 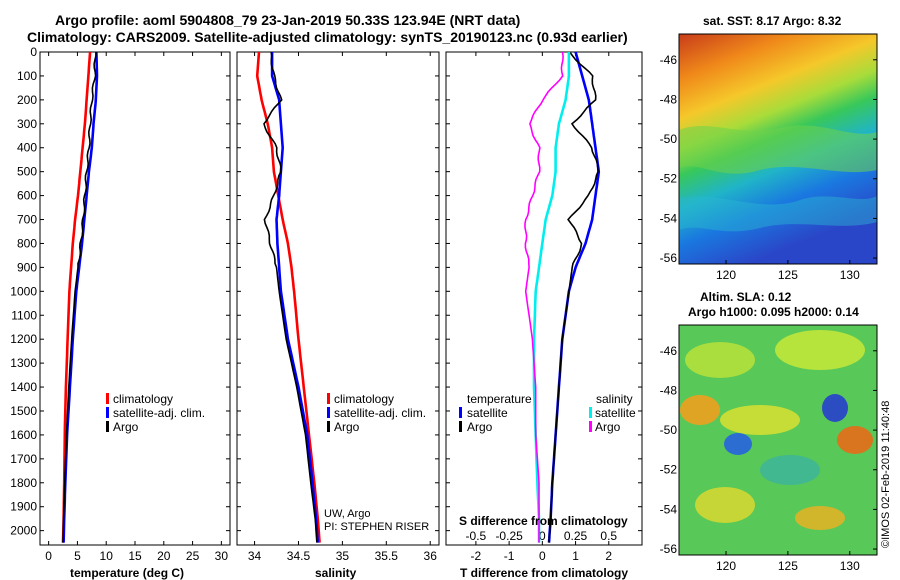 What do you see at coordinates (27, 172) in the screenshot?
I see `depth-tick-label: 500` at bounding box center [27, 172].